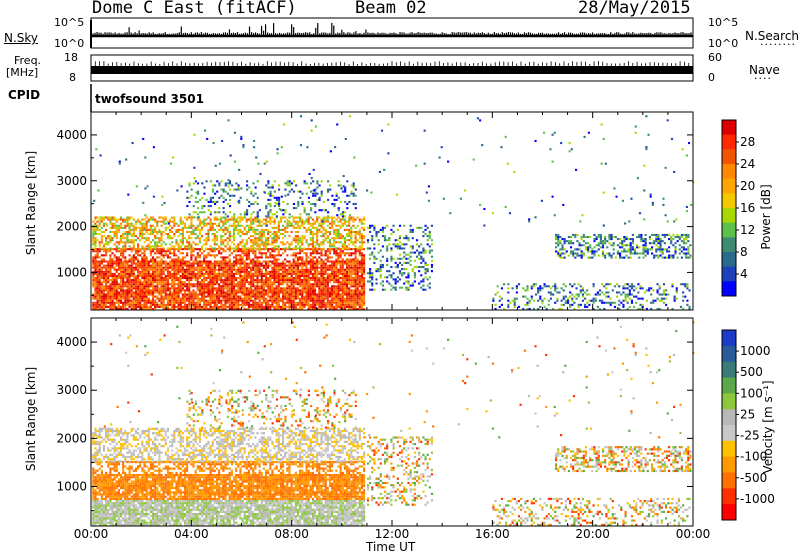 The width and height of the screenshot is (800, 554). Describe the element at coordinates (723, 43) in the screenshot. I see `nsearch-tick-bottom: 10^0` at that location.